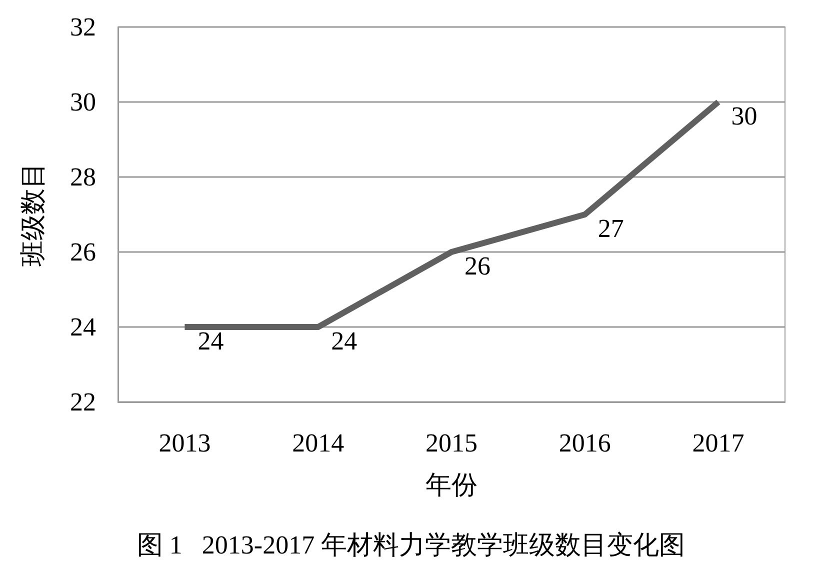  I want to click on x-tick-label: 2014, so click(318, 443).